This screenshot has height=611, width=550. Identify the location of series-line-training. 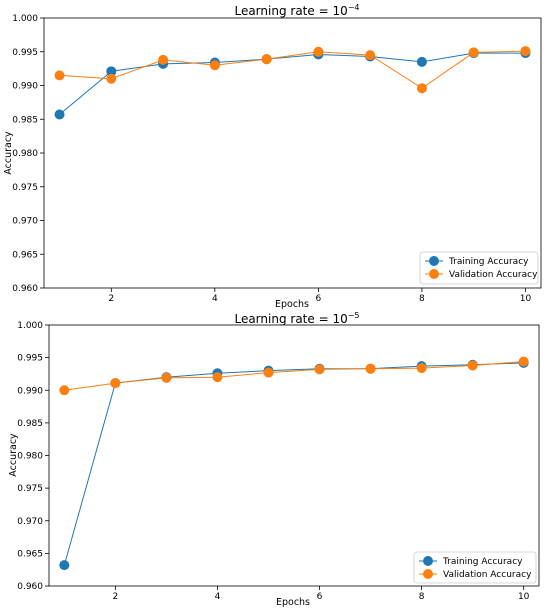
(292, 83).